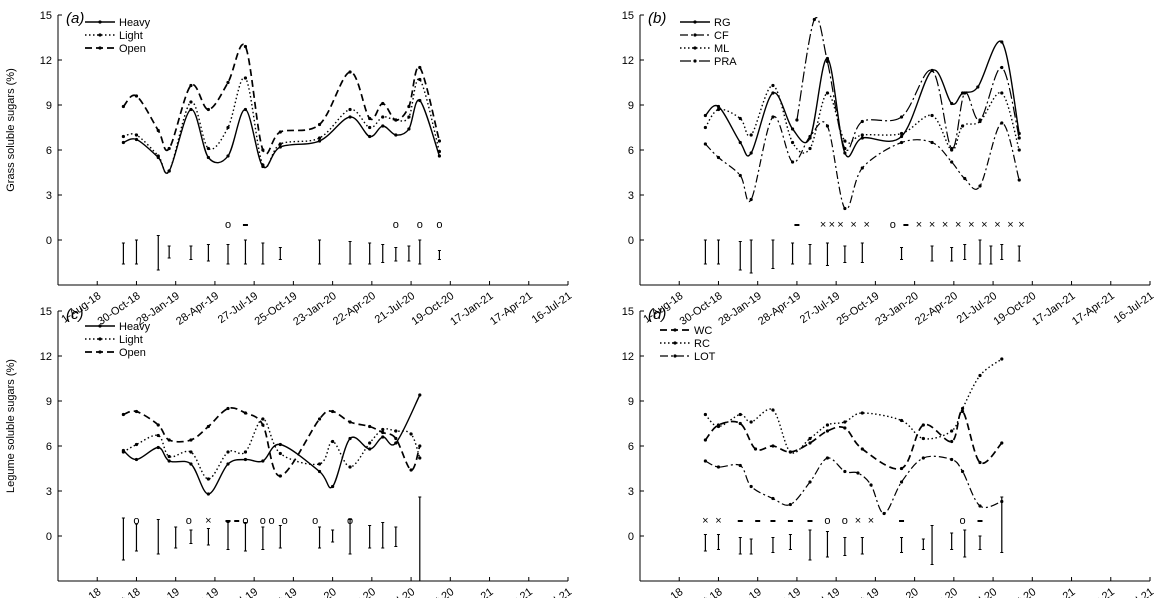 The width and height of the screenshot is (1164, 598). What do you see at coordinates (132, 49) in the screenshot?
I see `legend-label: Open` at bounding box center [132, 49].